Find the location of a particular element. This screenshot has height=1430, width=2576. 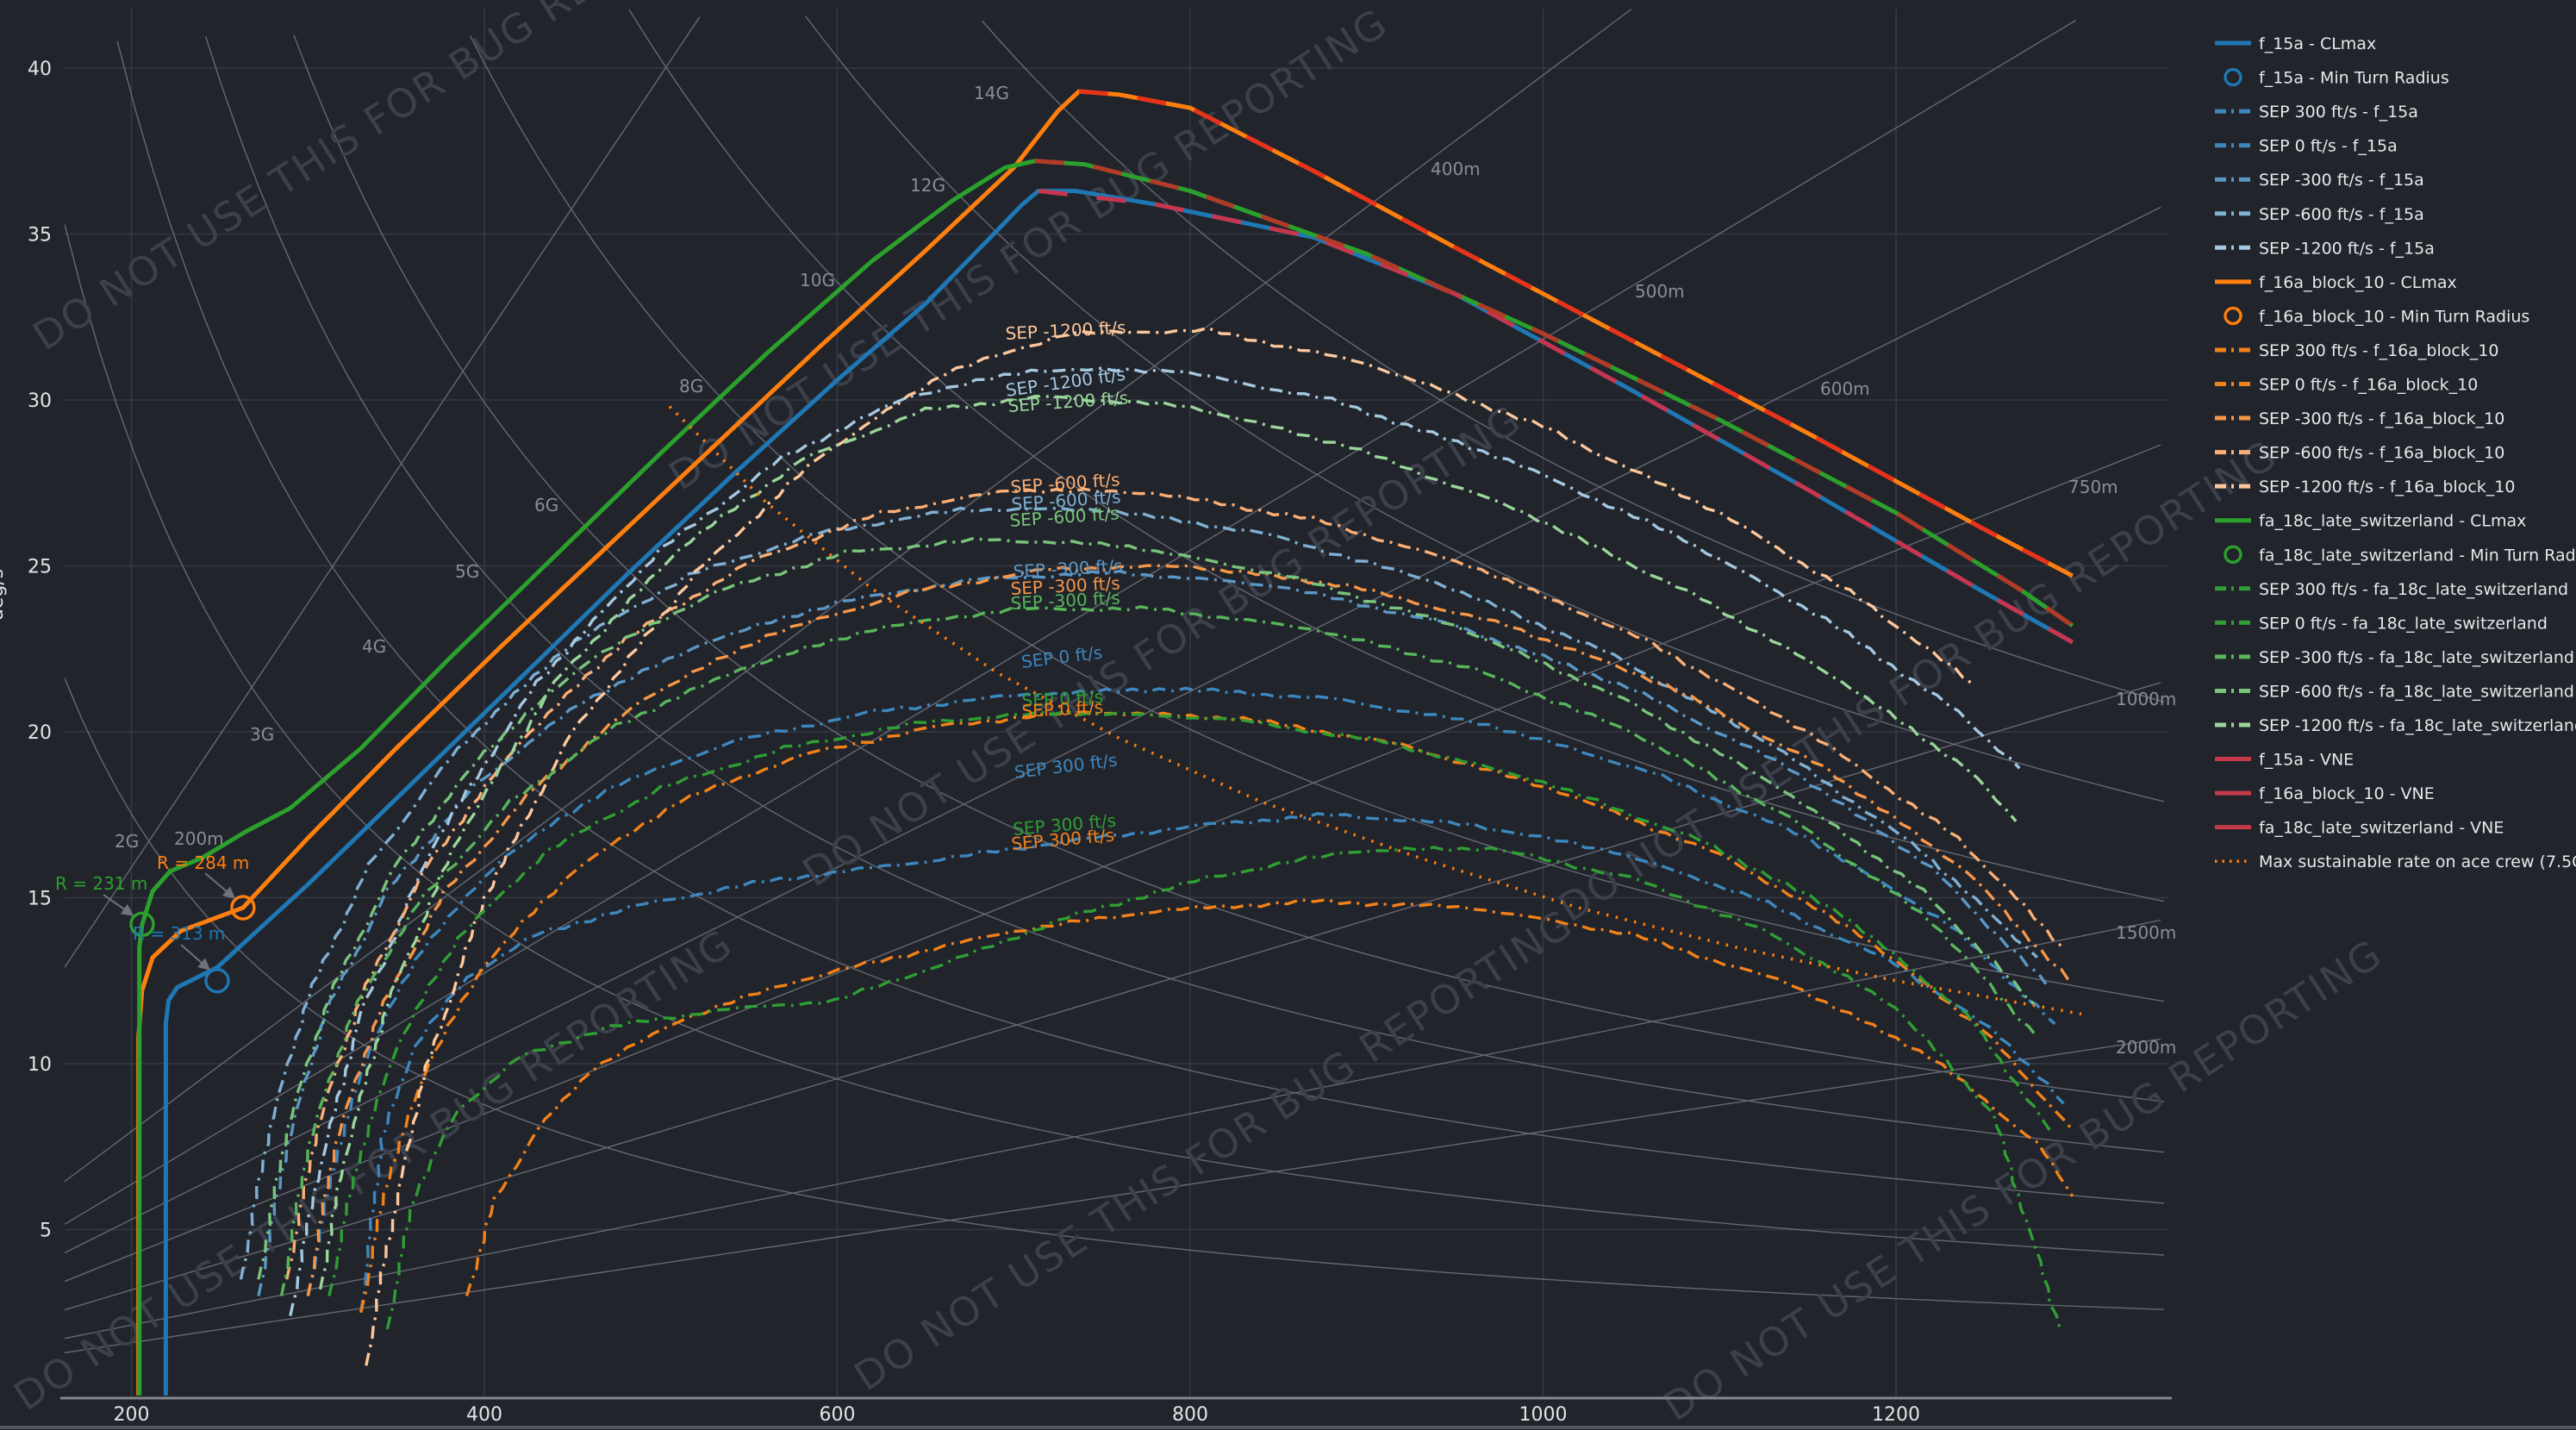

min-turn-circle-f_15a is located at coordinates (217, 981).